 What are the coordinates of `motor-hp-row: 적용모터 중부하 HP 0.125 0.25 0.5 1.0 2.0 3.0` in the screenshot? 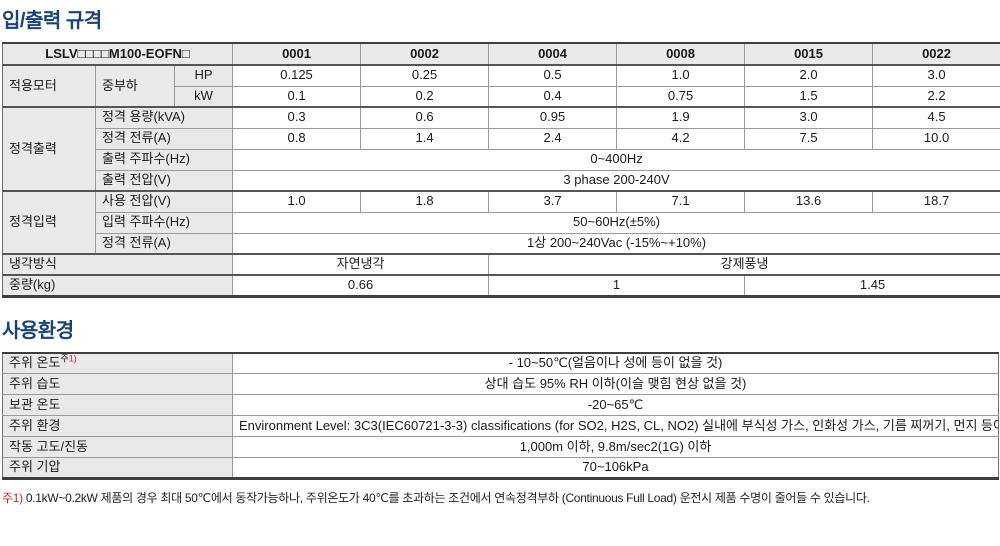 It's located at (501, 86).